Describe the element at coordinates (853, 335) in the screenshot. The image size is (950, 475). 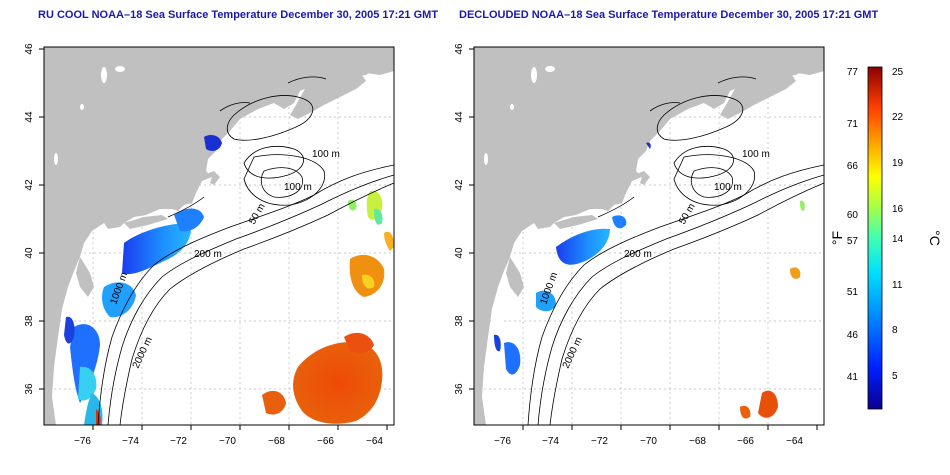
I see `f-tick-label: 46` at that location.